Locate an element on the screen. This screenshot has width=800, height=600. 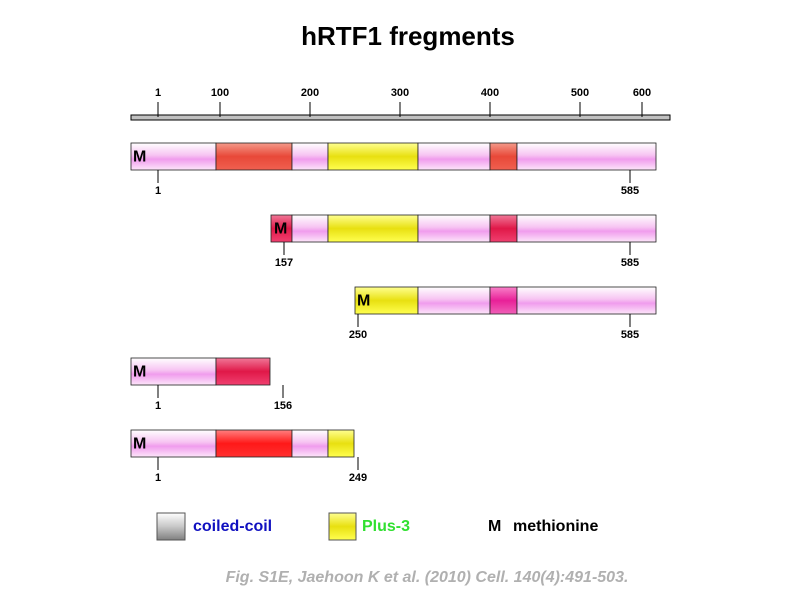
scale-label: 200 is located at coordinates (310, 93).